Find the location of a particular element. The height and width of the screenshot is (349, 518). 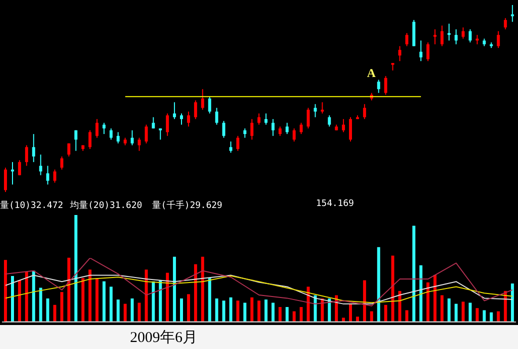

text: 154.169 is located at coordinates (335, 204).